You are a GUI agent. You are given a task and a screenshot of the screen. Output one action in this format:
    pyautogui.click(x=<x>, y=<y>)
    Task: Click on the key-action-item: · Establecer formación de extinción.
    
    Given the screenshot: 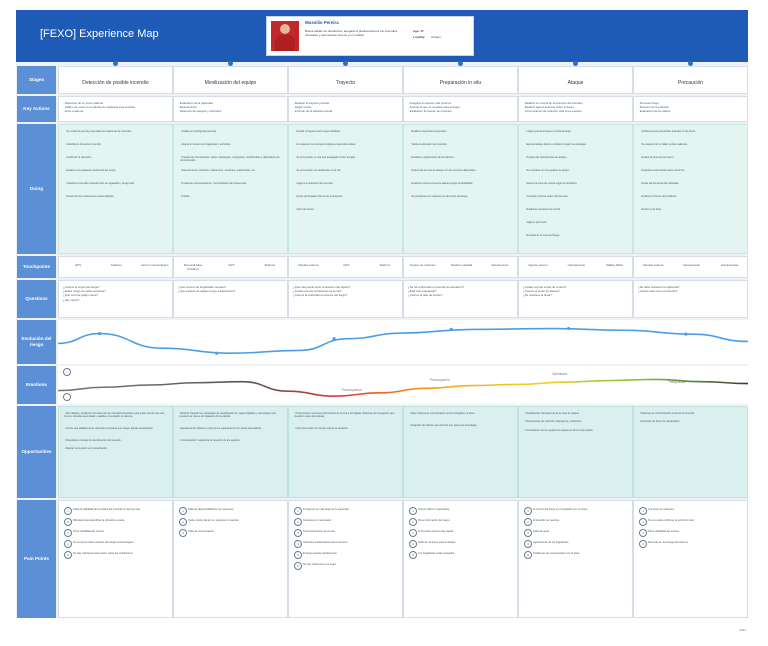 What is the action you would take?
    pyautogui.click(x=430, y=111)
    